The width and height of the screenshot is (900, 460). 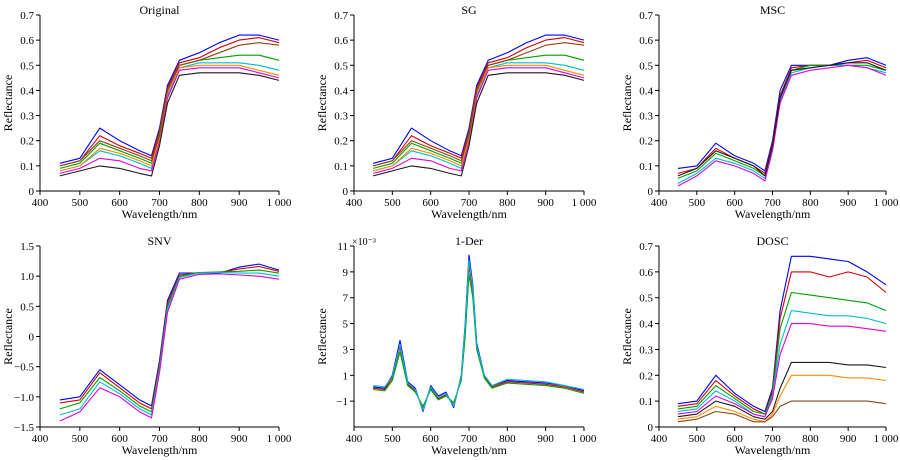 What do you see at coordinates (346, 325) in the screenshot?
I see `y-tick-label: 5` at bounding box center [346, 325].